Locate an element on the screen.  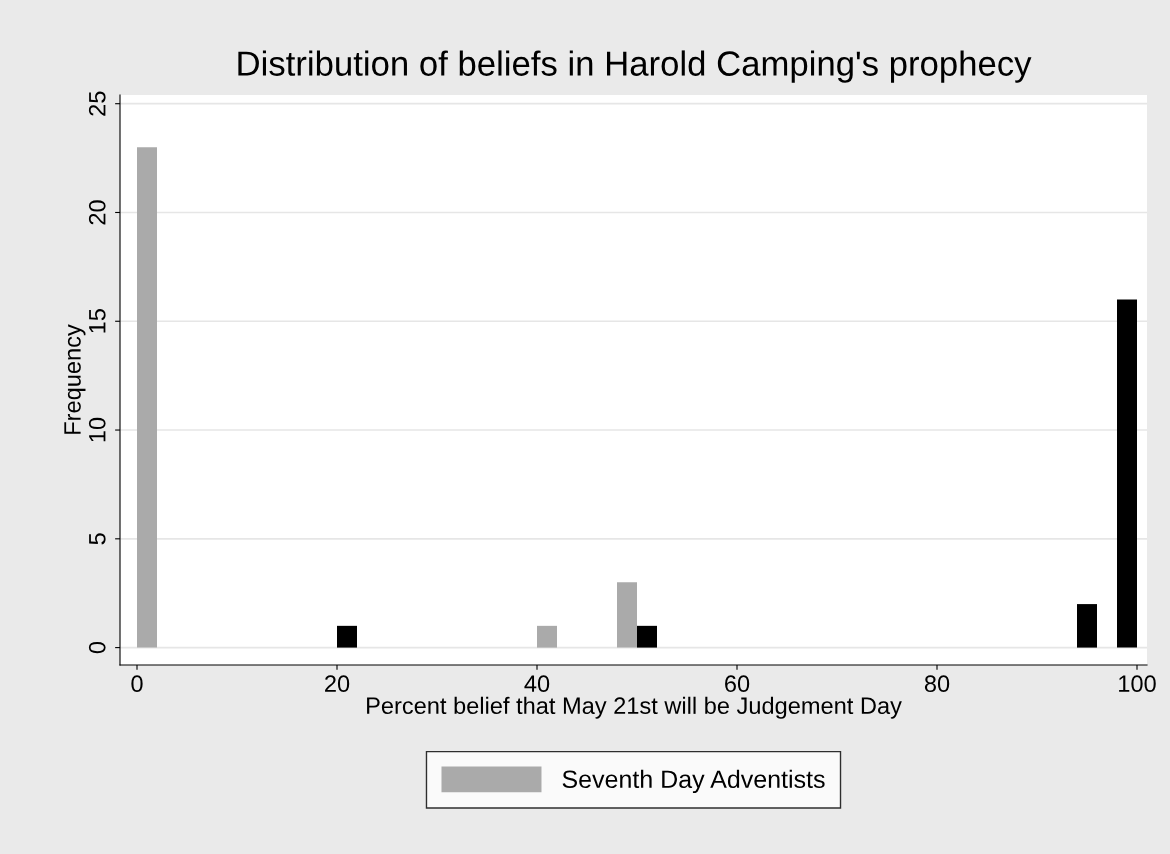
legend-label: Seventh Day Adventists is located at coordinates (693, 781).